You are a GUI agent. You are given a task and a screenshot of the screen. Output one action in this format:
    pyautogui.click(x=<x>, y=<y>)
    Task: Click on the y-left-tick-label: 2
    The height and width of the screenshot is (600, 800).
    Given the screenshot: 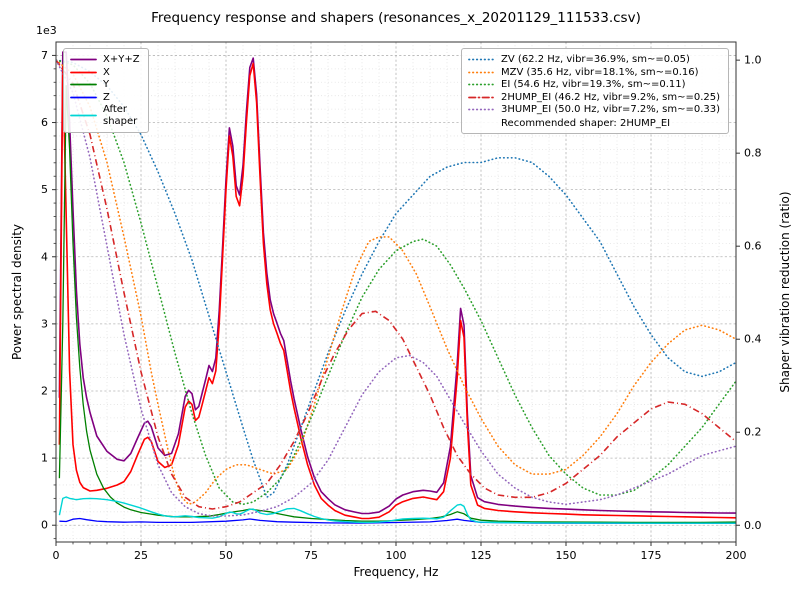 What is the action you would take?
    pyautogui.click(x=44, y=390)
    